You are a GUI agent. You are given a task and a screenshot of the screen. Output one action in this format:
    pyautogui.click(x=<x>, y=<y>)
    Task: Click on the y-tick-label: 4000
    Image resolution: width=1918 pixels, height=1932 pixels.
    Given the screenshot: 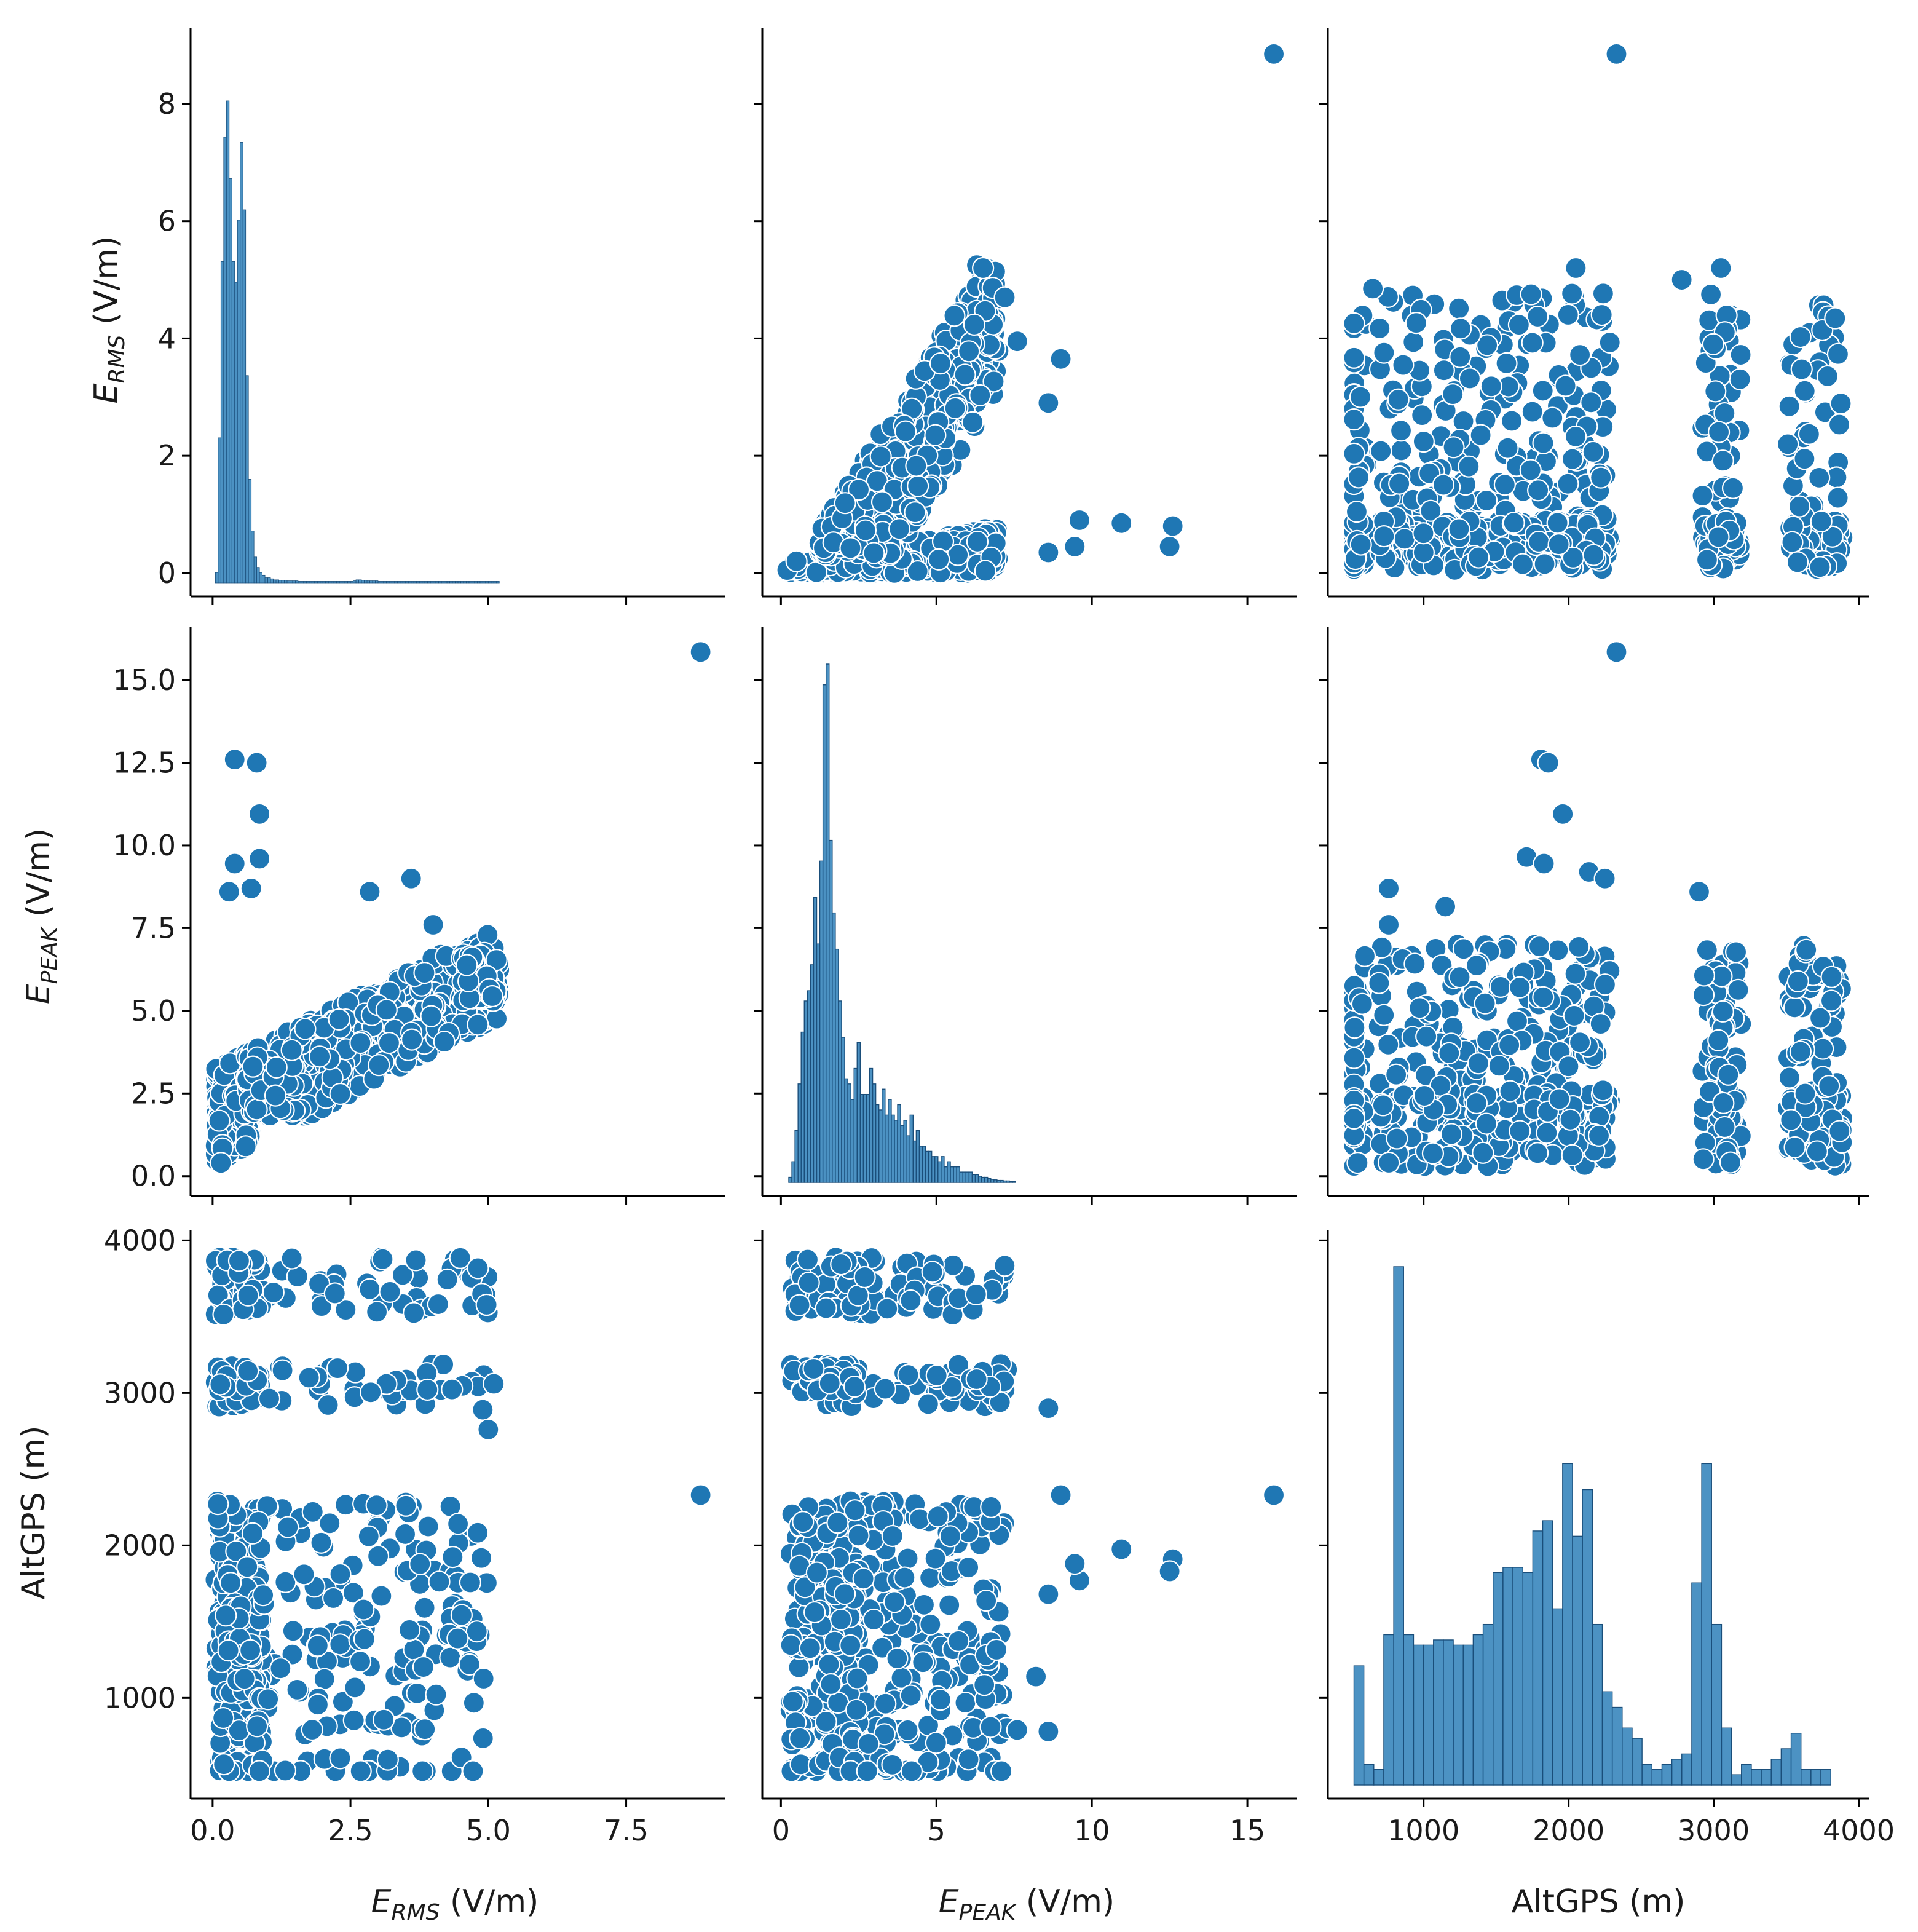 What is the action you would take?
    pyautogui.click(x=140, y=1240)
    